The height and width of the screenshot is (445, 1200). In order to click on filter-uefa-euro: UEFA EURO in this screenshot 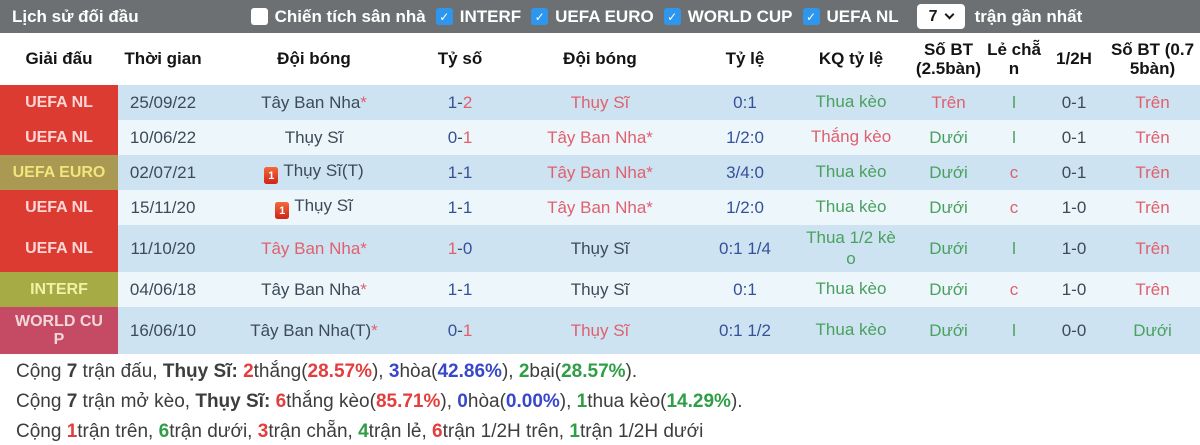, I will do `click(592, 17)`.